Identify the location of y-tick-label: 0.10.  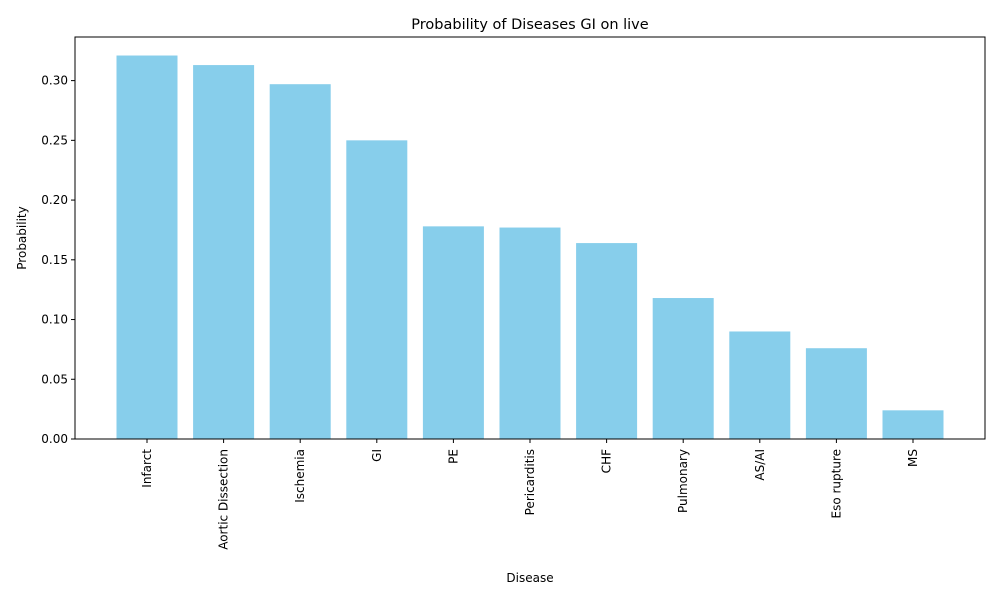
(54, 320).